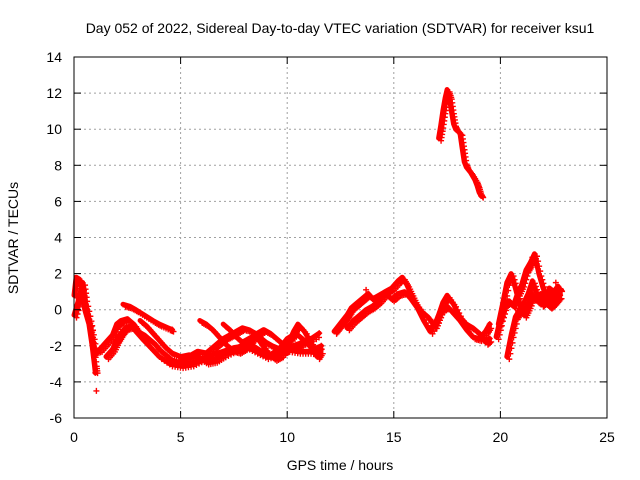 This screenshot has height=480, width=640. I want to click on y-tick-label: 2, so click(58, 274).